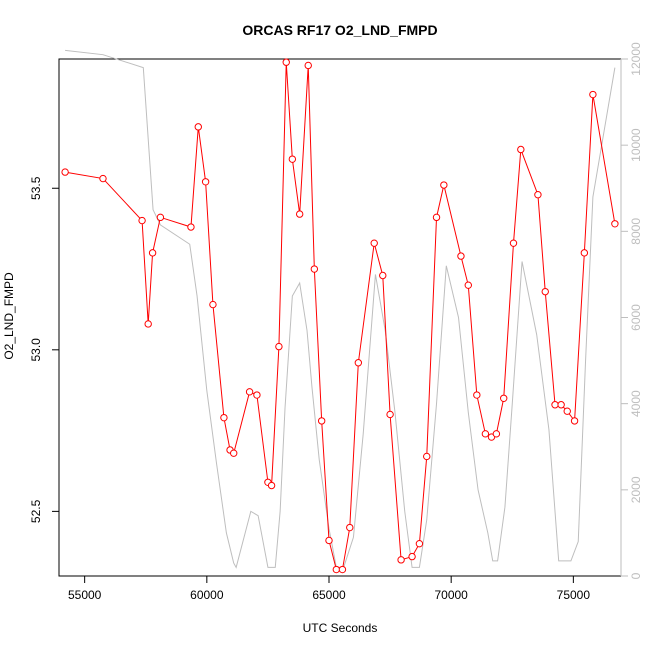 This screenshot has height=650, width=650. Describe the element at coordinates (451, 595) in the screenshot. I see `bottom-tick-label: 70000` at that location.